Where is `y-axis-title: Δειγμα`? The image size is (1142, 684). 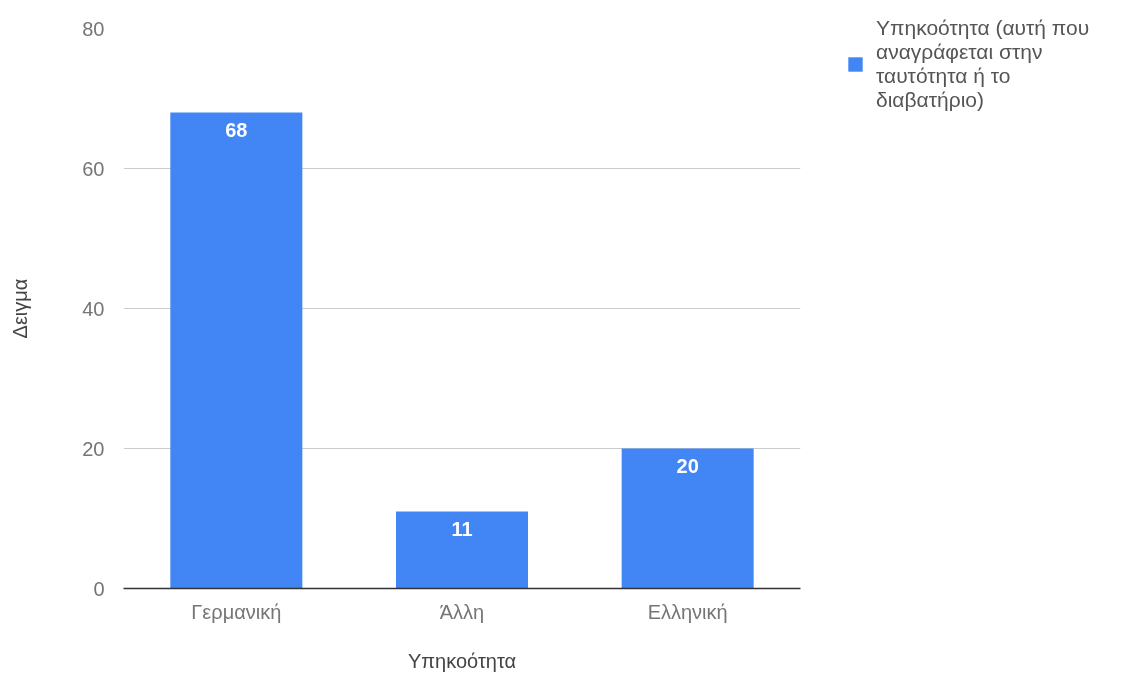 y-axis-title: Δειγμα is located at coordinates (20, 308).